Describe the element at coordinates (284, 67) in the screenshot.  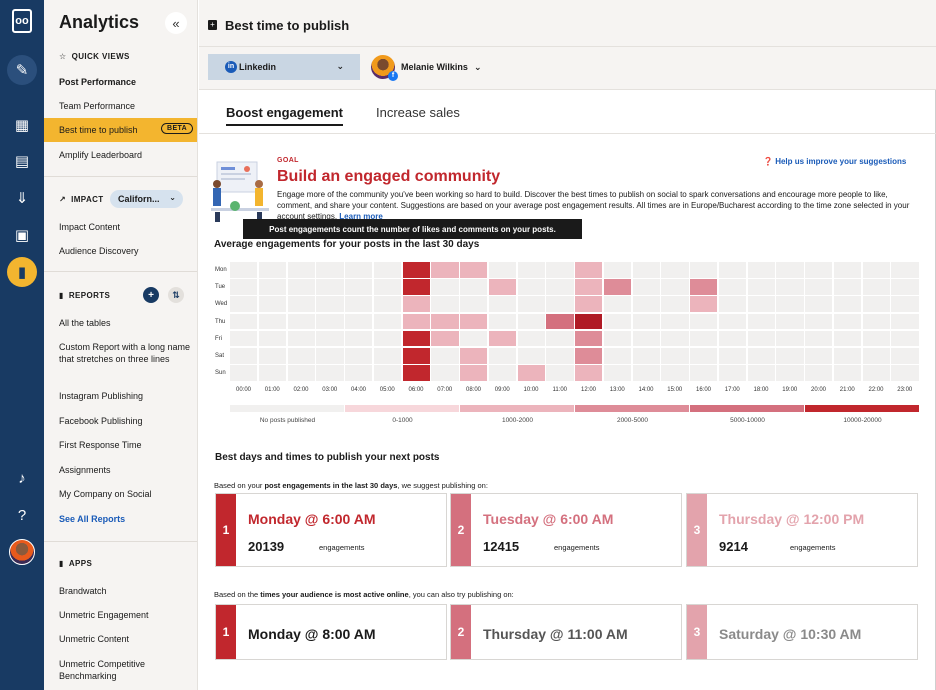
I see `network-select: in Linkedin ⌄` at that location.